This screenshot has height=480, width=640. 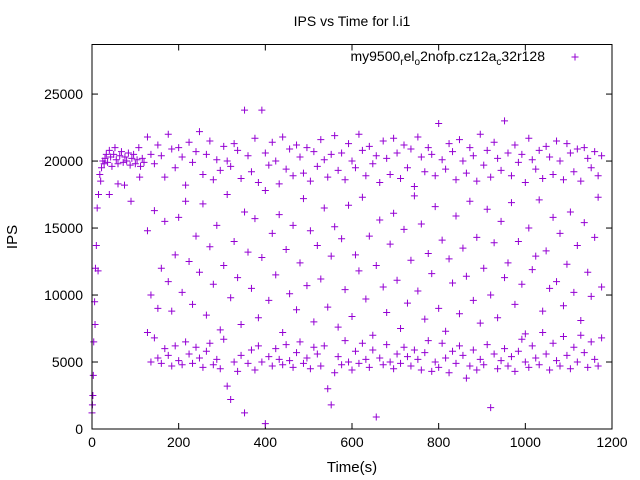 I want to click on legend-label-part: c, so click(x=498, y=62).